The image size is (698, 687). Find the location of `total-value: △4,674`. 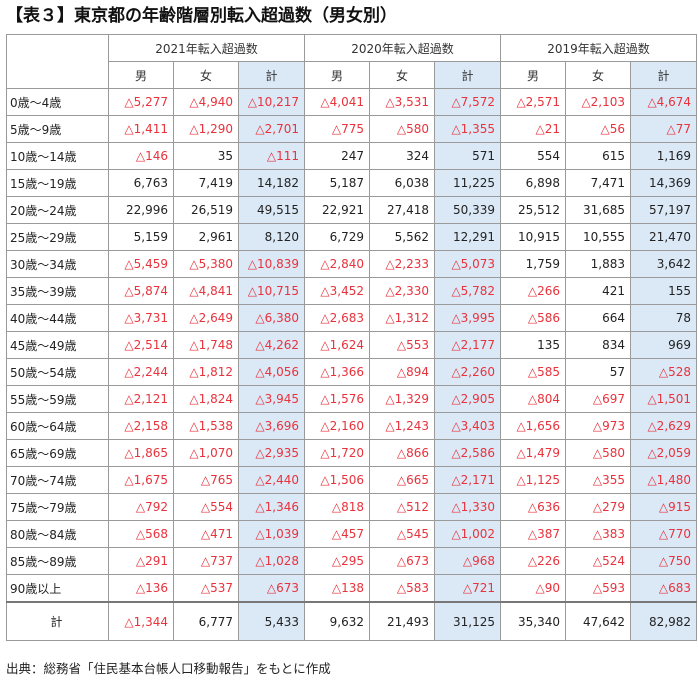

total-value: △4,674 is located at coordinates (664, 102).